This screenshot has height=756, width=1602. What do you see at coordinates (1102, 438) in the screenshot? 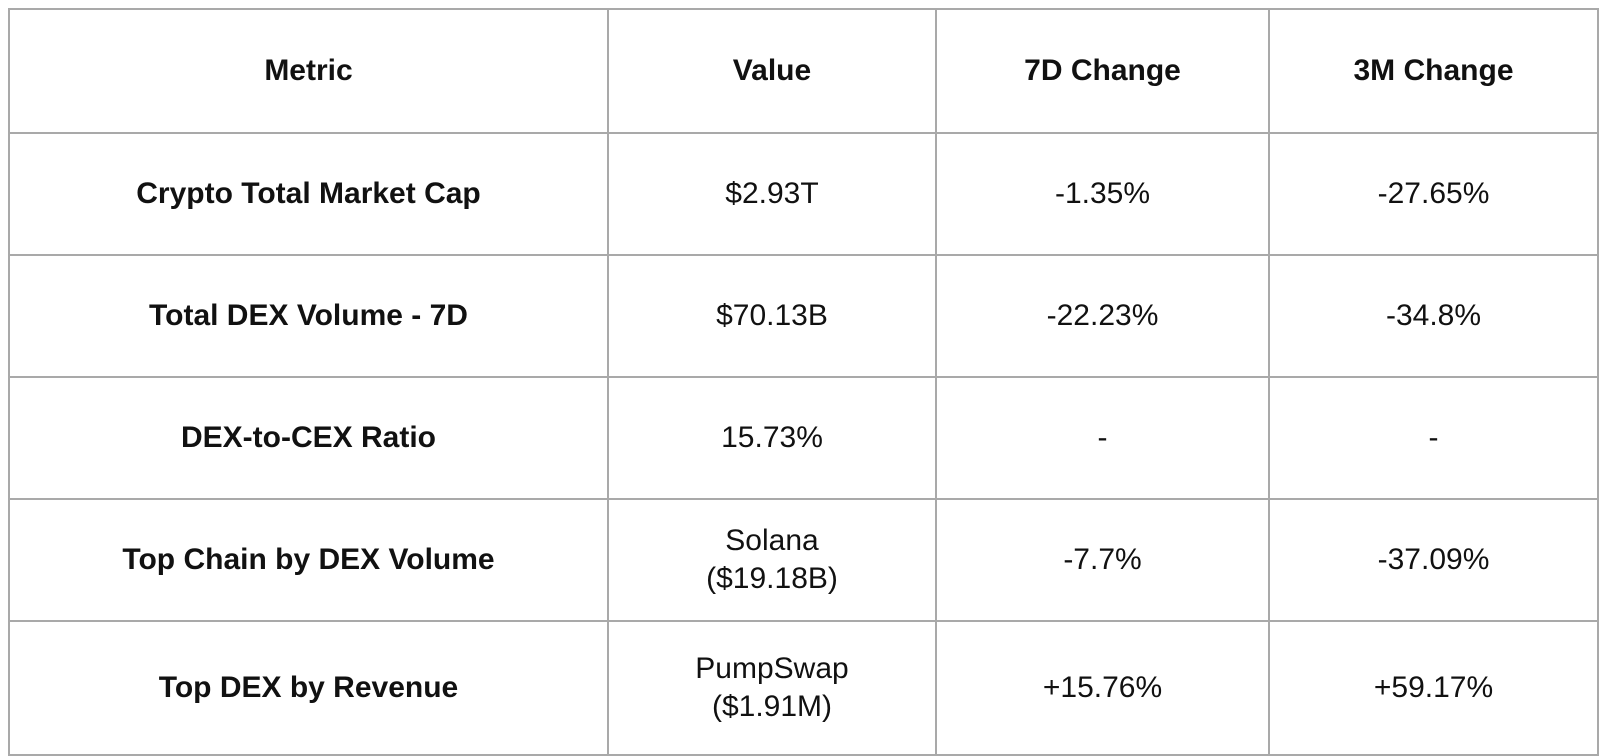
I see `change-7d-cell: -` at bounding box center [1102, 438].